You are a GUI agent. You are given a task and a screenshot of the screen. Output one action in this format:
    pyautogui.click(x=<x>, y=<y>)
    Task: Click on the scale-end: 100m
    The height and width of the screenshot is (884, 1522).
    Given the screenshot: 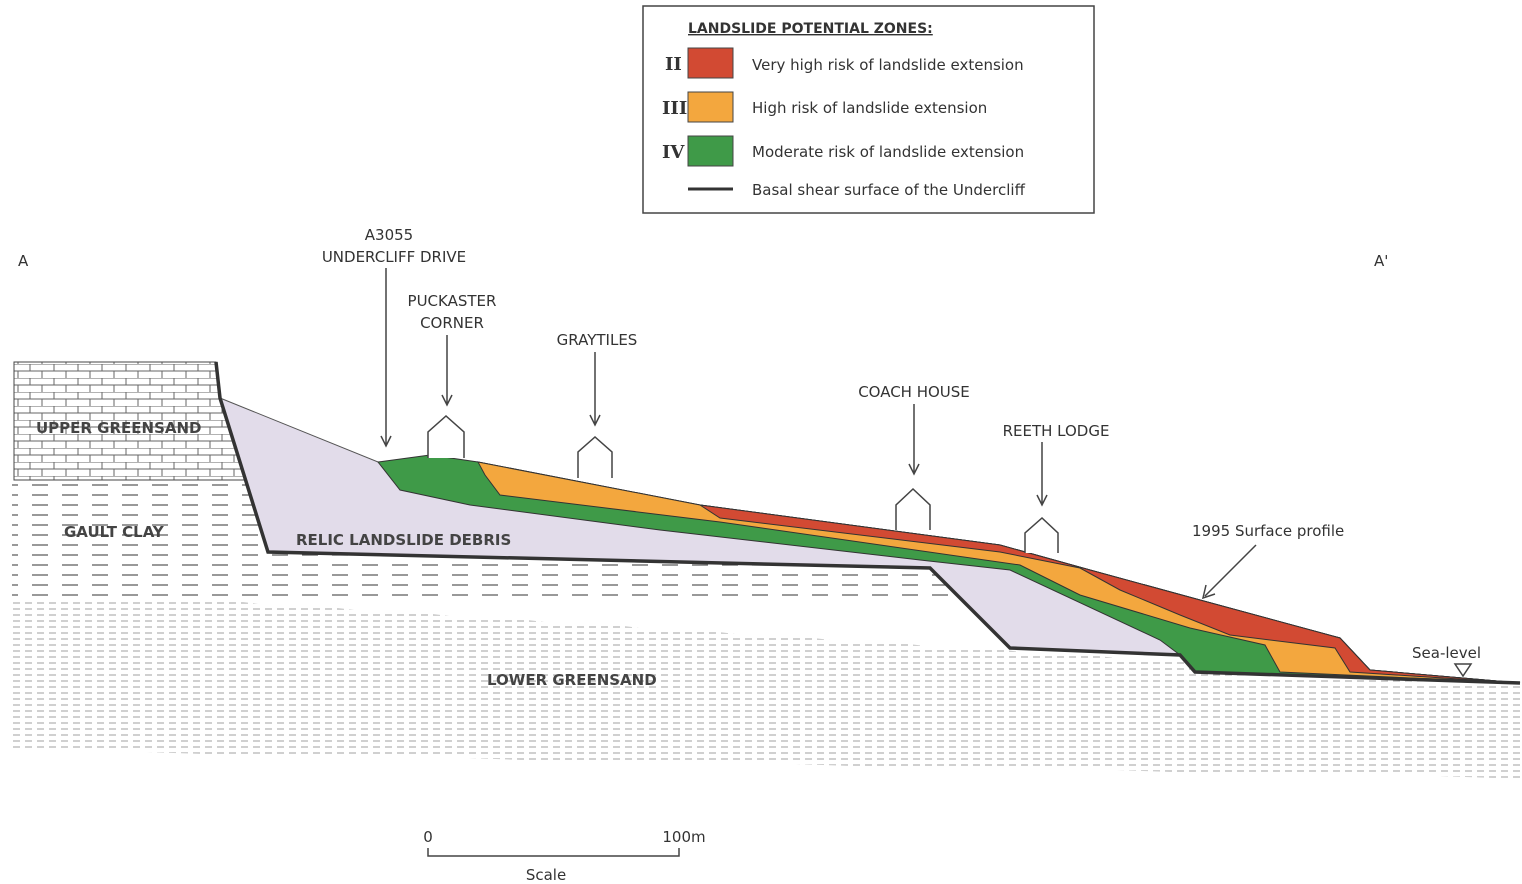 What is the action you would take?
    pyautogui.click(x=683, y=837)
    